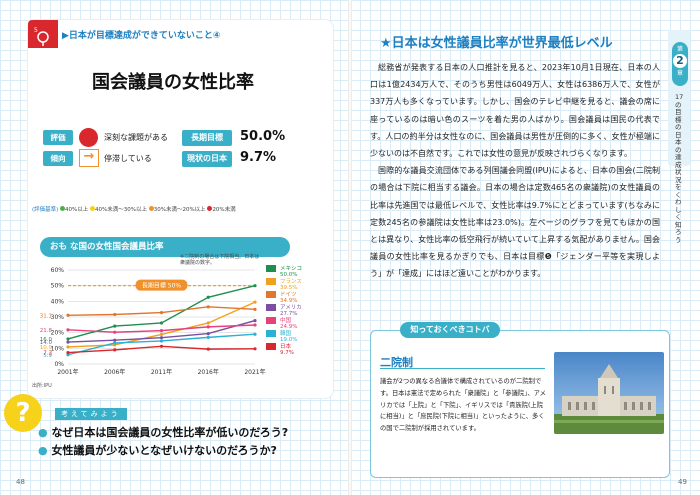 Image resolution: width=700 pixels, height=495 pixels. What do you see at coordinates (165, 247) in the screenshot?
I see `chart-title: おも な国の女性国会議員比率` at bounding box center [165, 247].